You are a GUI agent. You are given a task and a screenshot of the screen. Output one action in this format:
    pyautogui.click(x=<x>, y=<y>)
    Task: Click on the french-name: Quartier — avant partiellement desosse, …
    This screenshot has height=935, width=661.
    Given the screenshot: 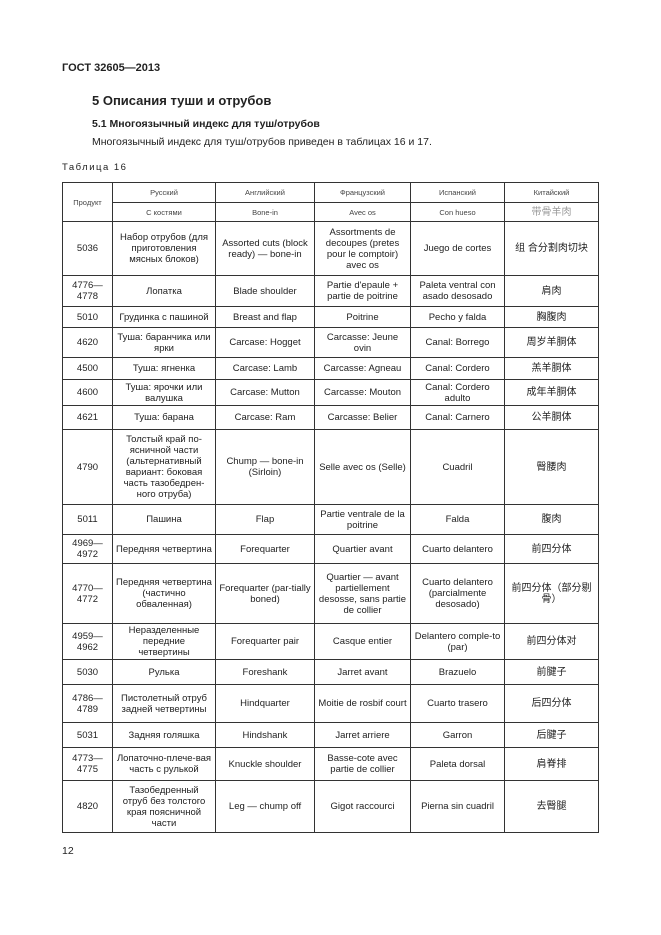 What is the action you would take?
    pyautogui.click(x=362, y=593)
    